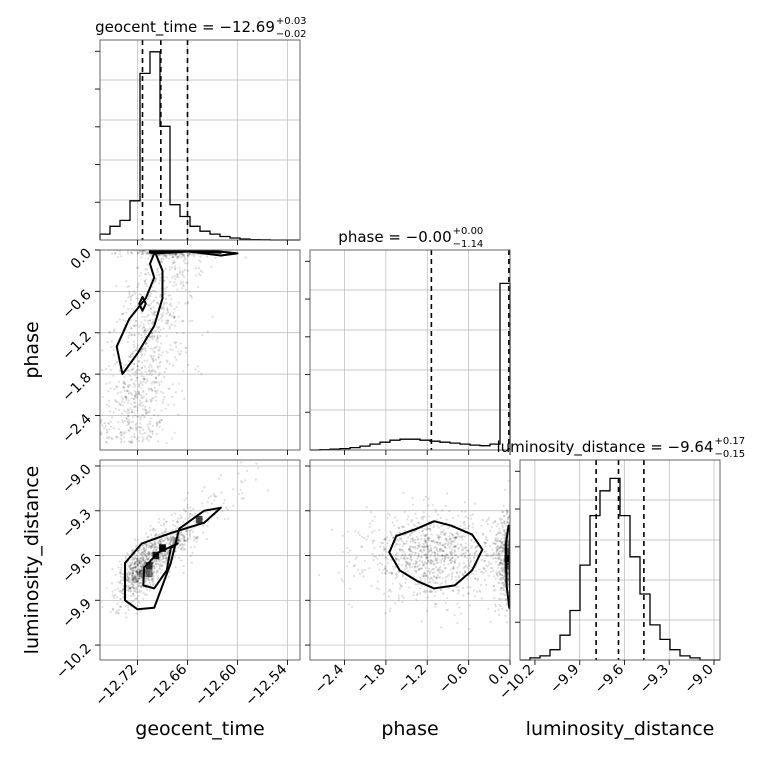 The width and height of the screenshot is (760, 760). What do you see at coordinates (453, 678) in the screenshot?
I see `x-tick-label-phase: −0.6` at bounding box center [453, 678].